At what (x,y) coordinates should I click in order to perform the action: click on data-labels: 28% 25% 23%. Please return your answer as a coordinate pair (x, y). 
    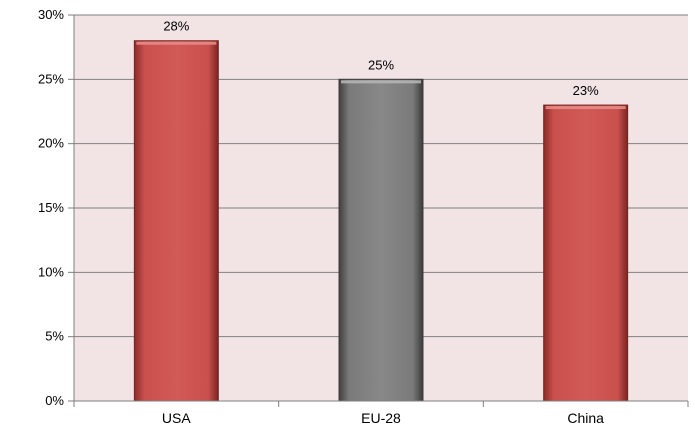
    Looking at the image, I should click on (381, 58).